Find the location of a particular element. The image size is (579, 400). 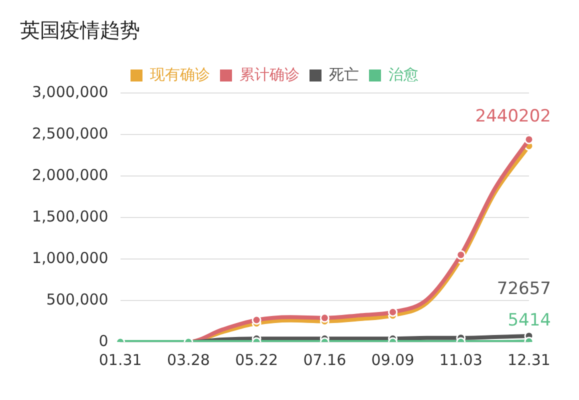

data-label: 5414 is located at coordinates (529, 320).